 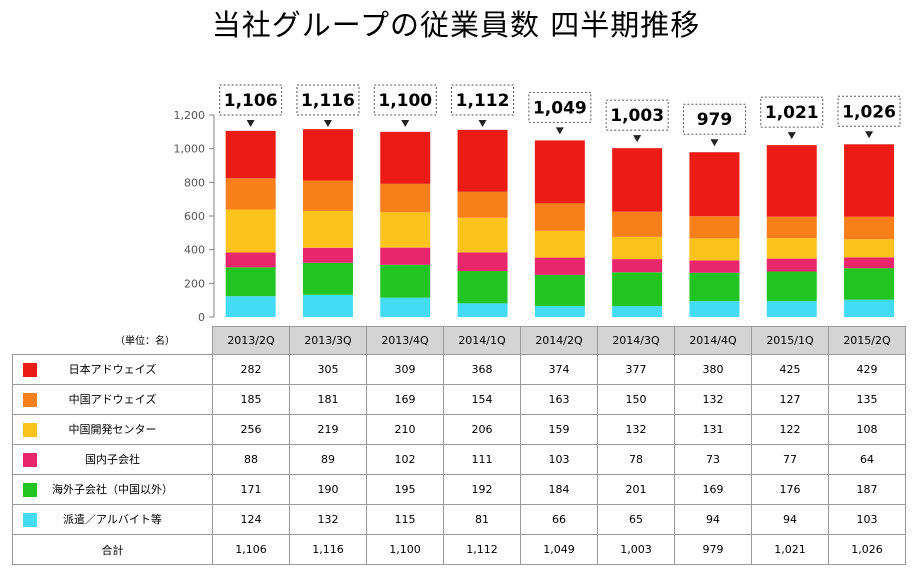 What do you see at coordinates (112, 399) in the screenshot?
I see `row-label: 中国アドウェイズ` at bounding box center [112, 399].